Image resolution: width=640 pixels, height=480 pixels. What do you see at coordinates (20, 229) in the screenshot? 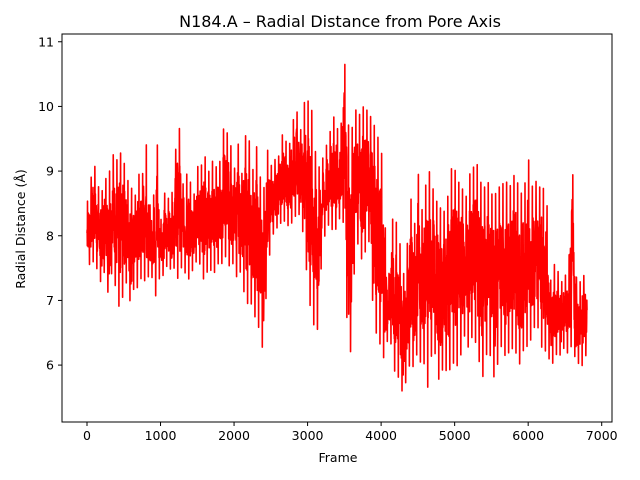
I see `y-axis-label: Radial Distance (Å)` at bounding box center [20, 229].